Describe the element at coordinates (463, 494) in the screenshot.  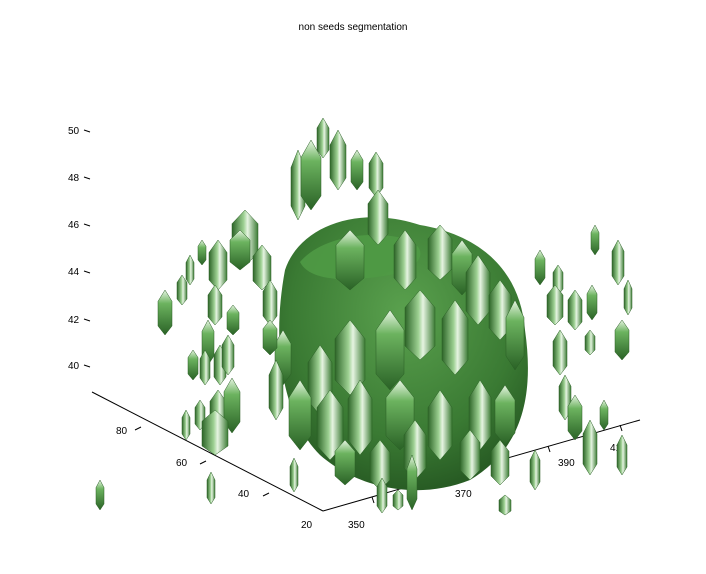
I see `x-tick-label: 370` at that location.